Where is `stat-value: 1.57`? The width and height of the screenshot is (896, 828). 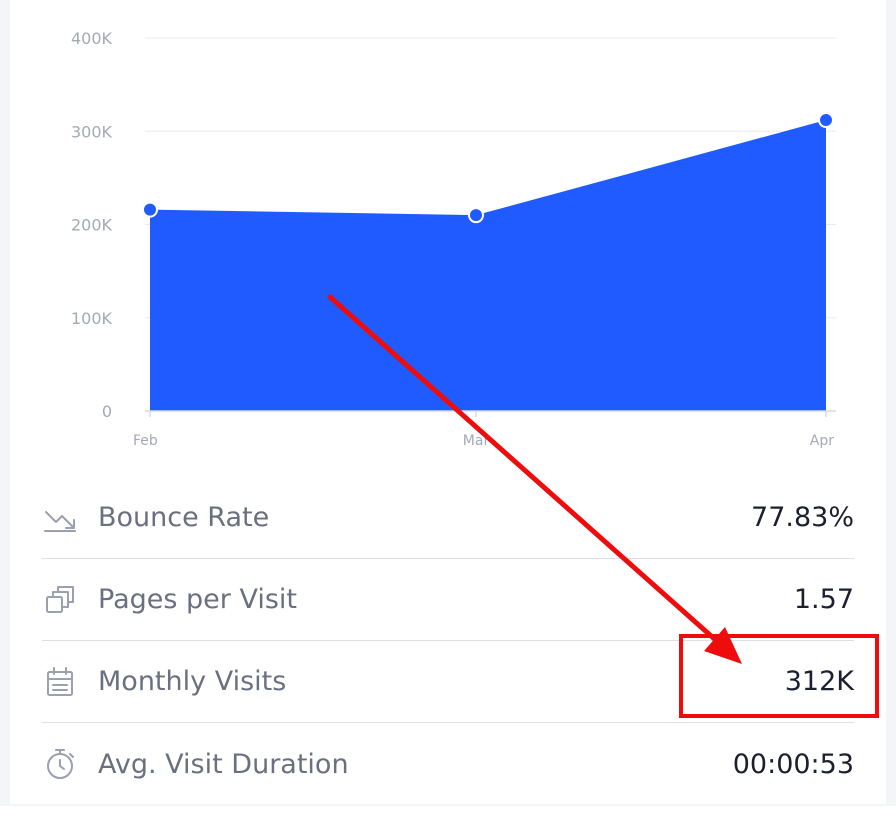 stat-value: 1.57 is located at coordinates (823, 599).